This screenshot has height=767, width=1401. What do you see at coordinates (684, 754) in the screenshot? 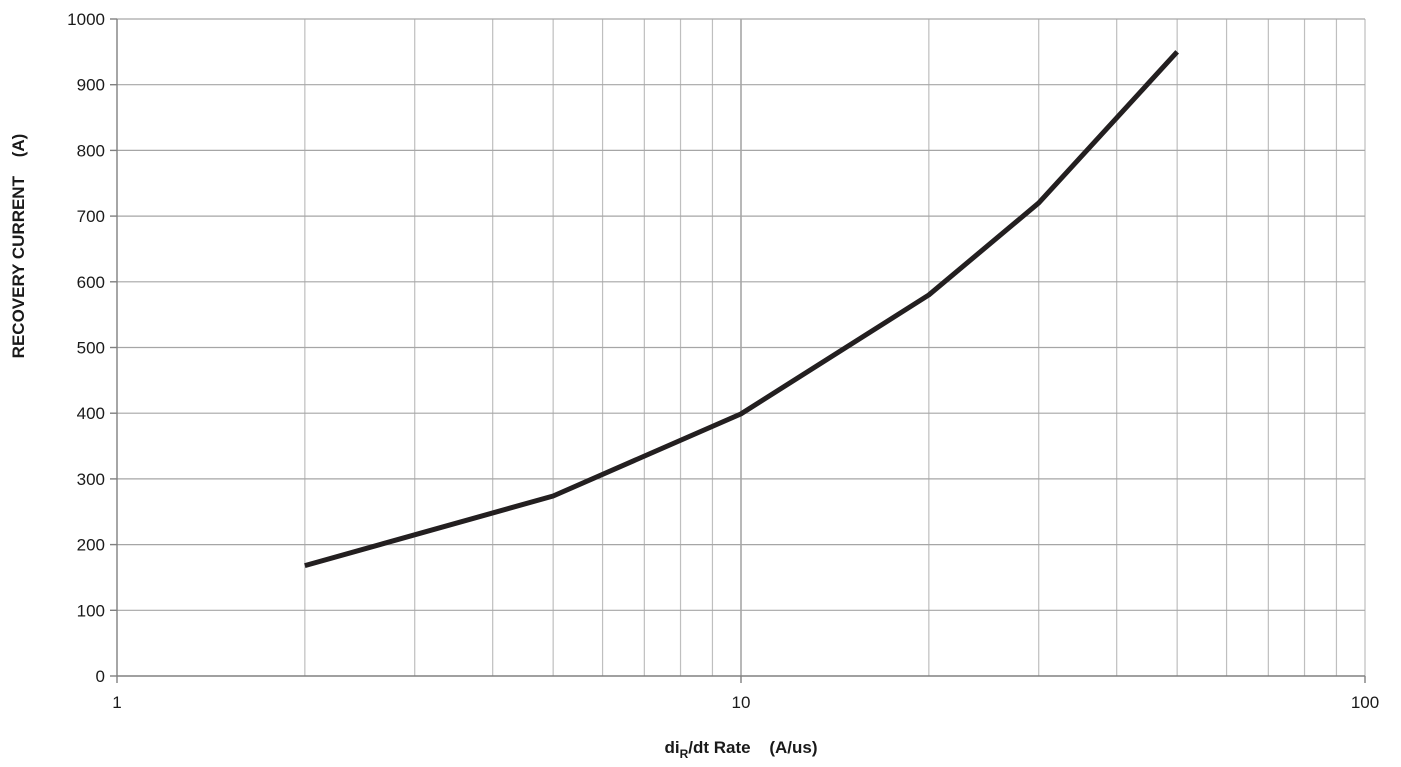
I see `x-axis-title-subscript: R` at bounding box center [684, 754].